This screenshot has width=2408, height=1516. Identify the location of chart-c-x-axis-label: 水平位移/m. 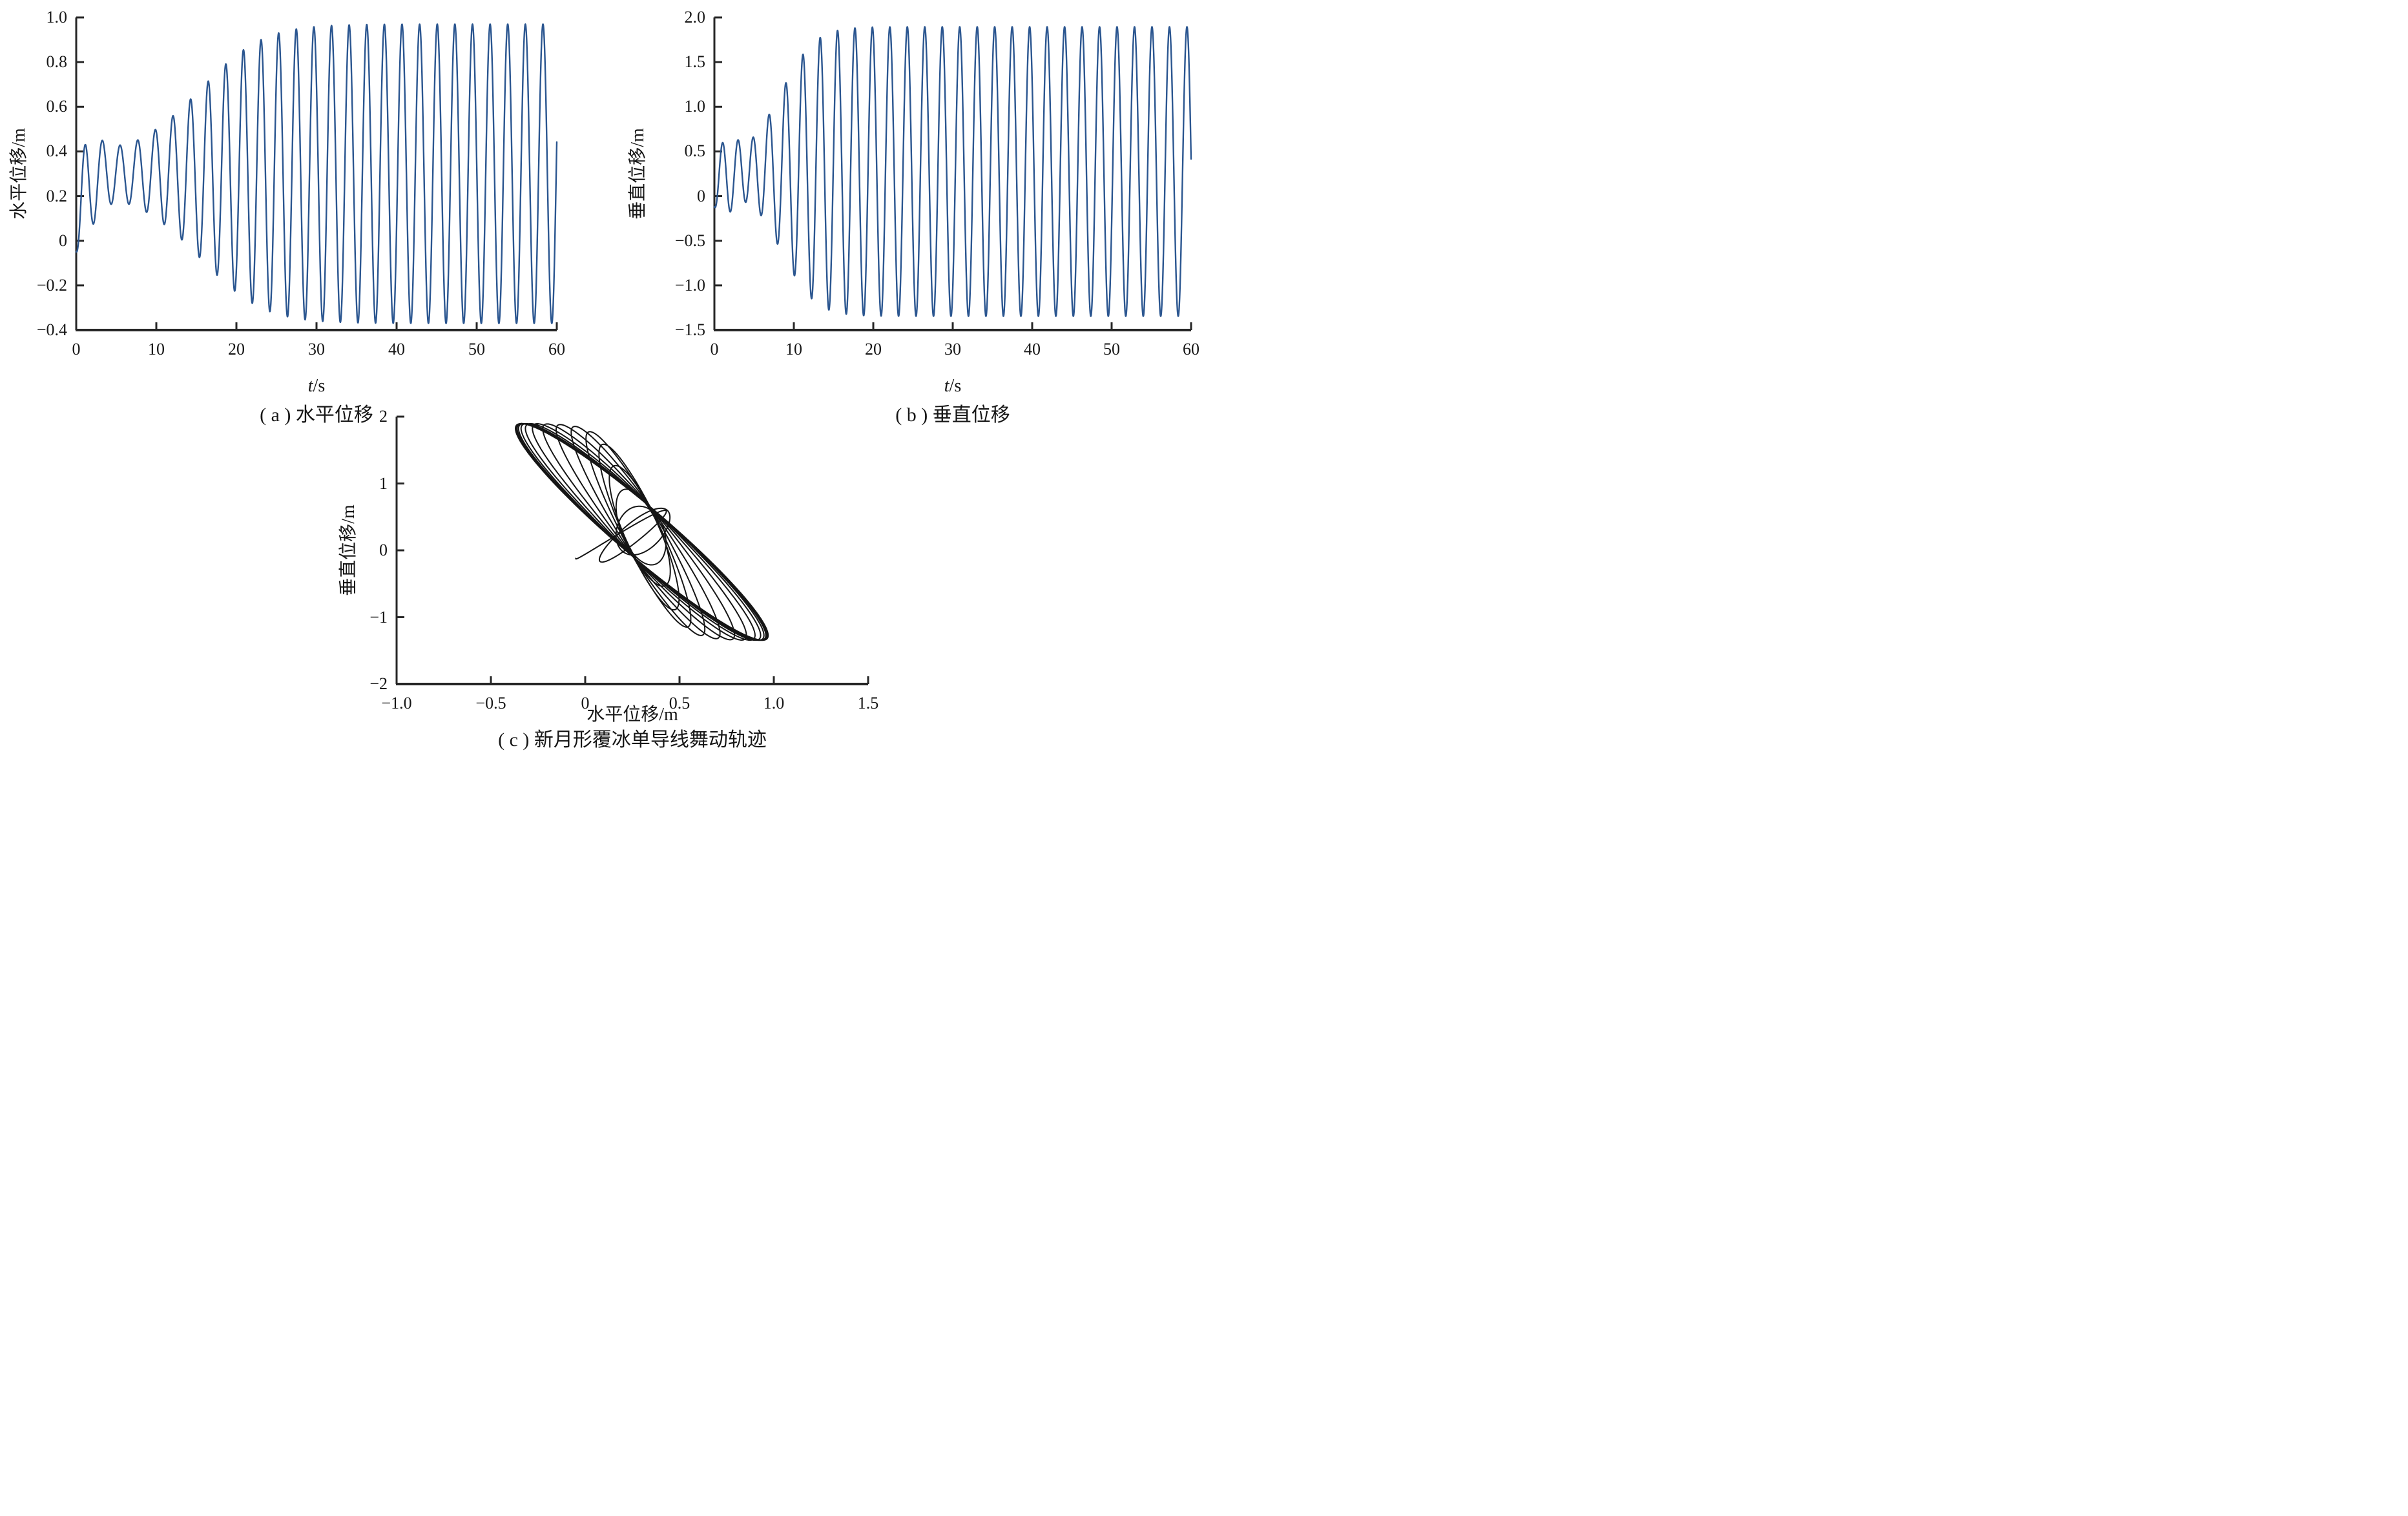
(632, 715).